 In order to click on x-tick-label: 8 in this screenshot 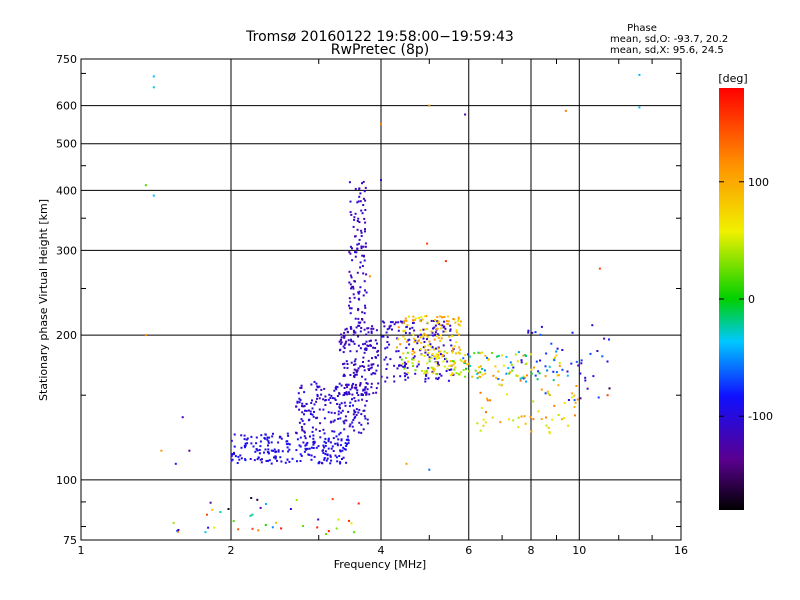, I will do `click(531, 550)`.